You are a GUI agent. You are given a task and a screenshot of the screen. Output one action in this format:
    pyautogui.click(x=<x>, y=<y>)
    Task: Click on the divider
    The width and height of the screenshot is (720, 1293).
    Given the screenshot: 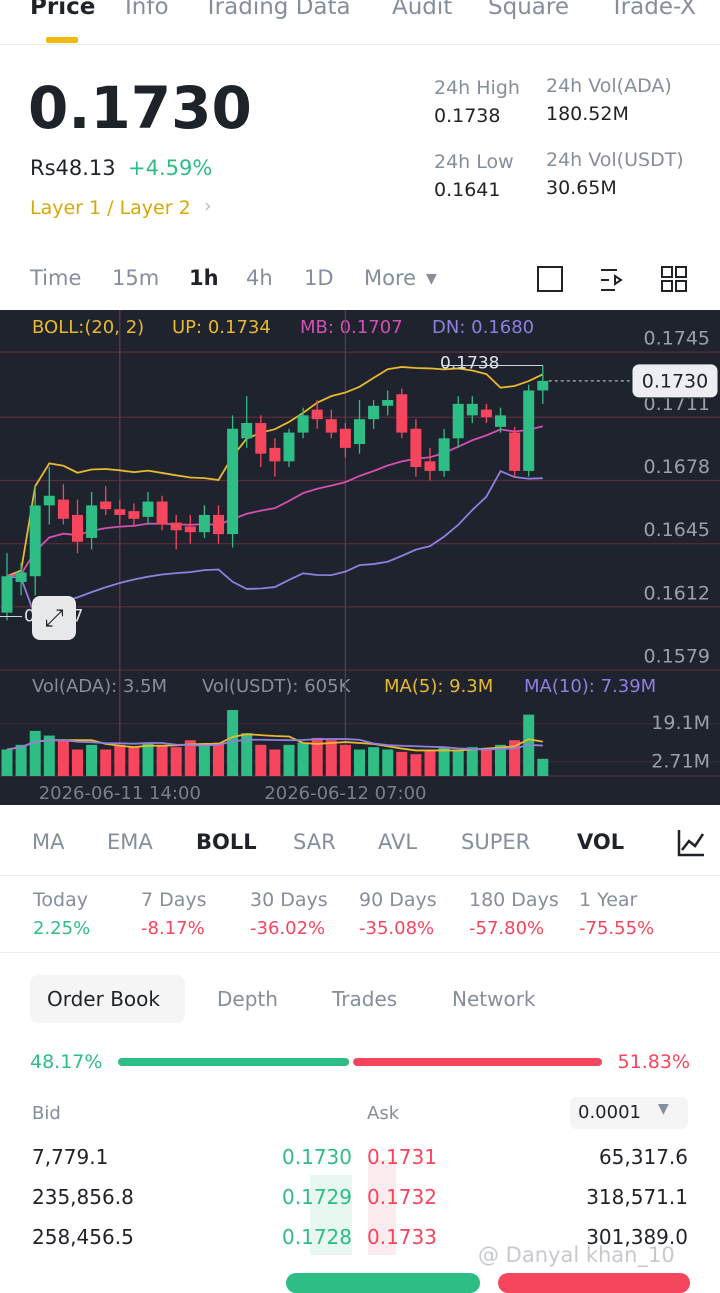 What is the action you would take?
    pyautogui.click(x=360, y=952)
    